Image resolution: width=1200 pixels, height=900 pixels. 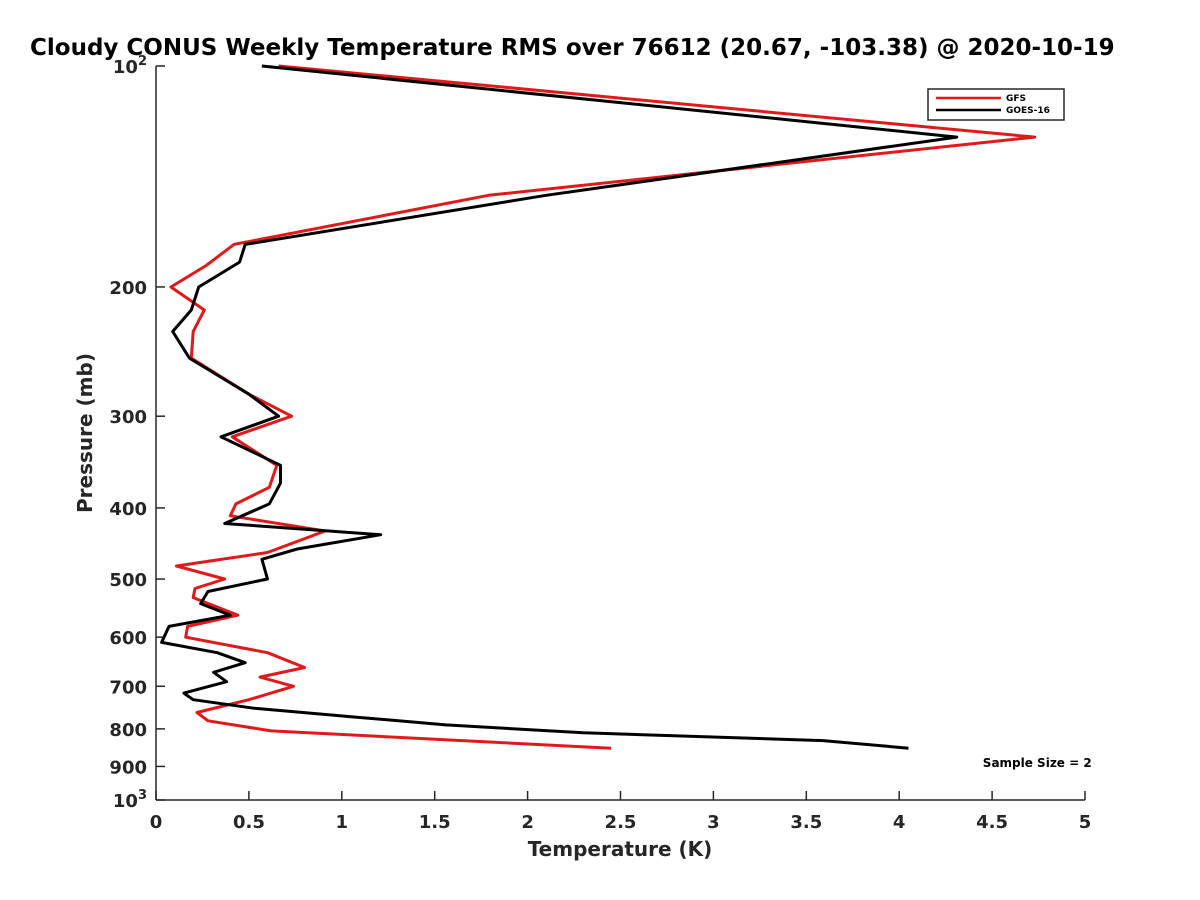 What do you see at coordinates (128, 767) in the screenshot?
I see `y-tick-label: 900` at bounding box center [128, 767].